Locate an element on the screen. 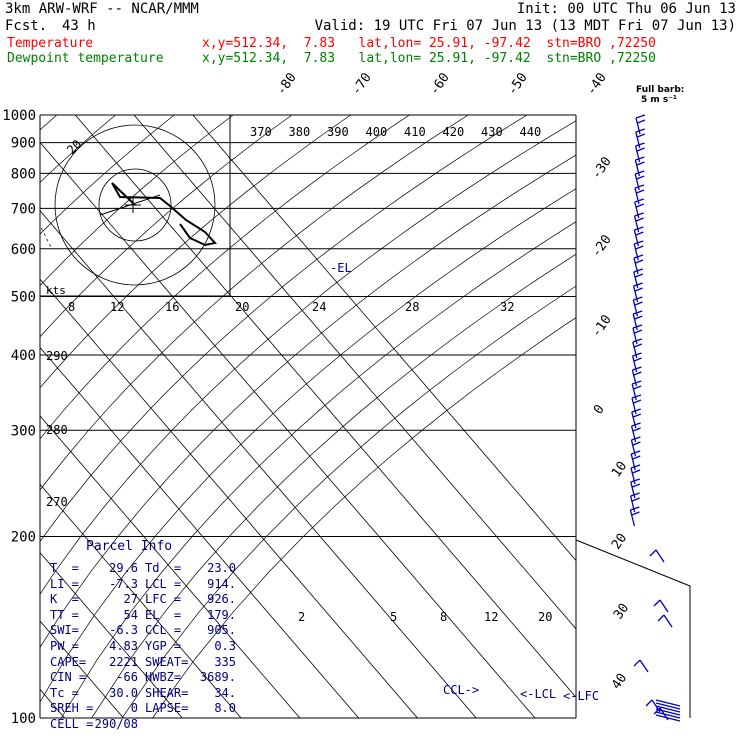 The width and height of the screenshot is (740, 740). isotherm-label: -10 is located at coordinates (602, 326).